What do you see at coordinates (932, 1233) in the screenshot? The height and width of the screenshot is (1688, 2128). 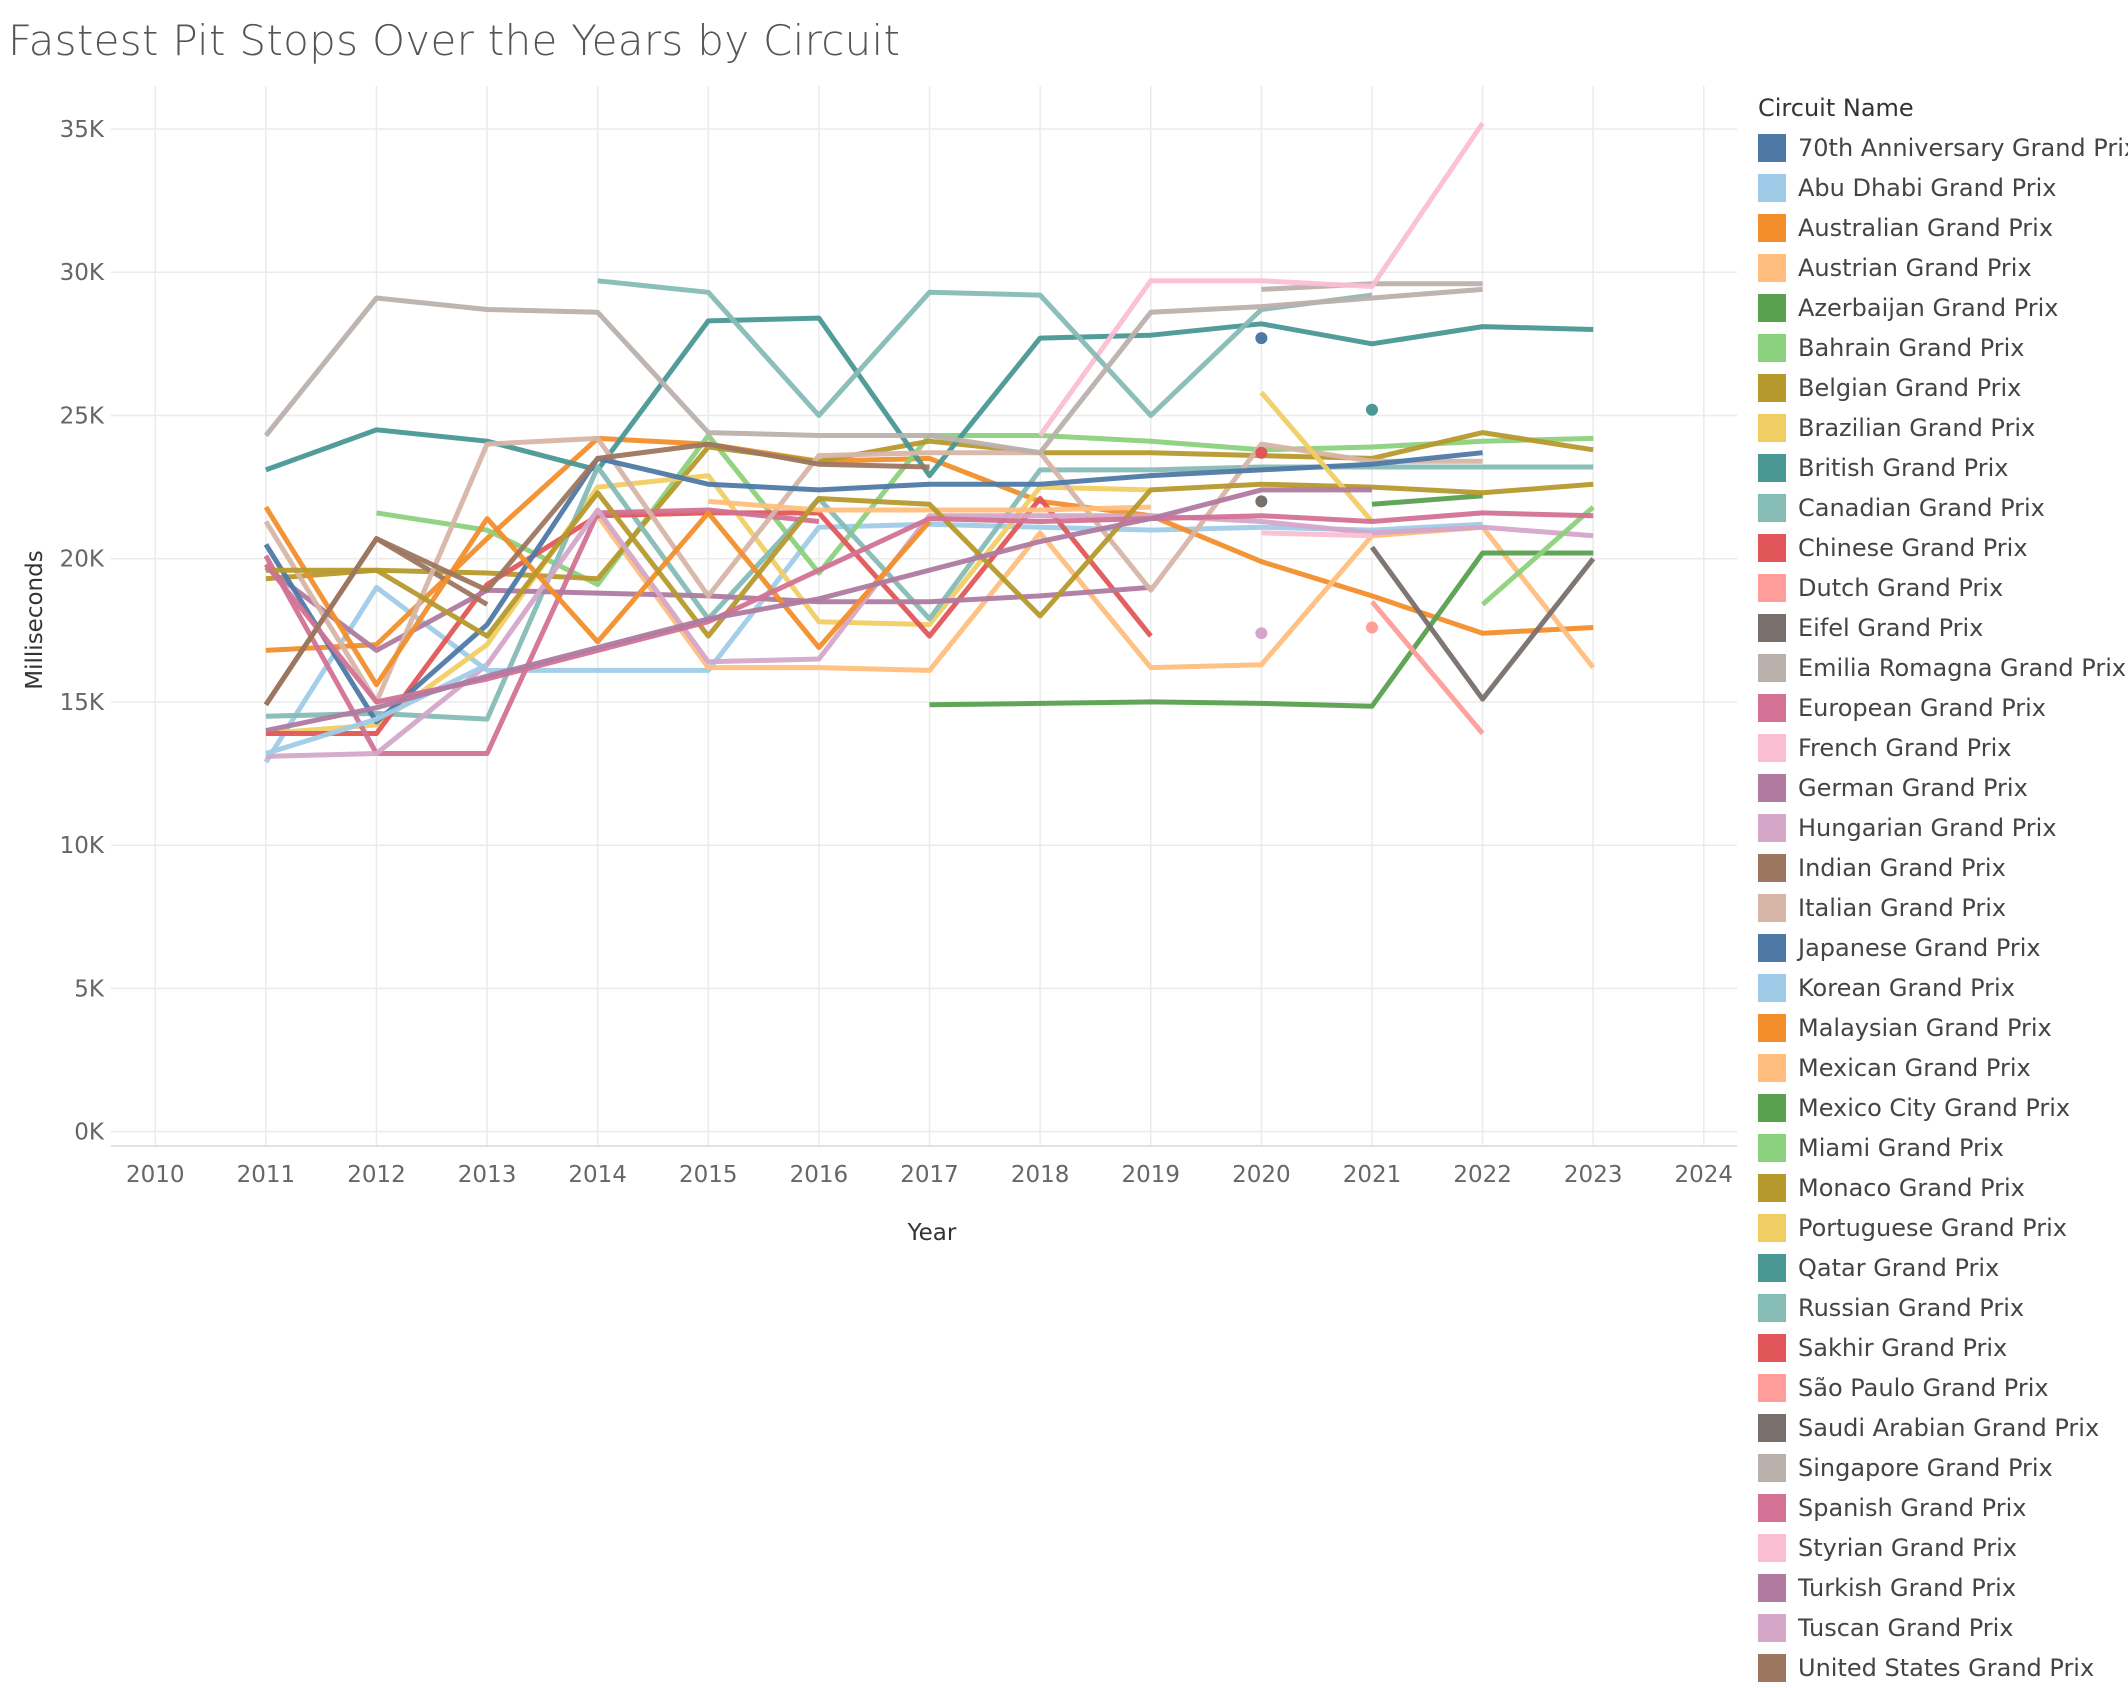 I see `x-axis-label: Year` at bounding box center [932, 1233].